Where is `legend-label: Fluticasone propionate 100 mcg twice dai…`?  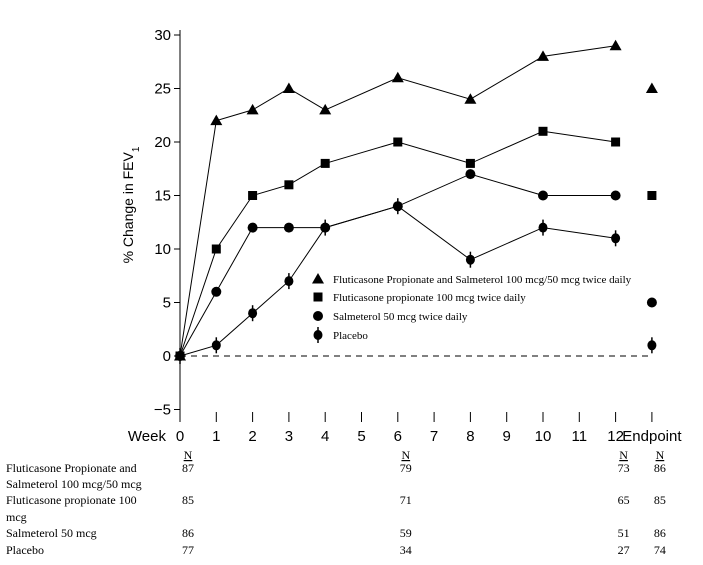
legend-label: Fluticasone propionate 100 mcg twice dai… is located at coordinates (429, 298).